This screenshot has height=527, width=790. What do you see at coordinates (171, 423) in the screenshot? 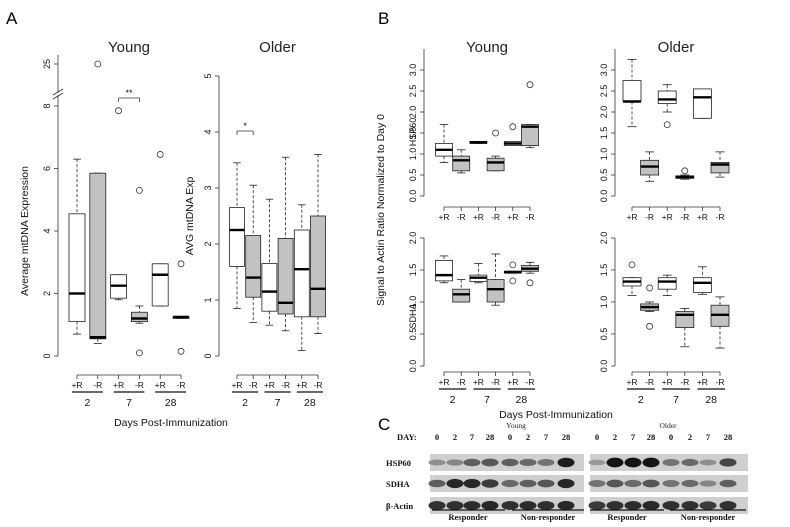
I see `xlabel-a: Days Post-Immunization` at bounding box center [171, 423].